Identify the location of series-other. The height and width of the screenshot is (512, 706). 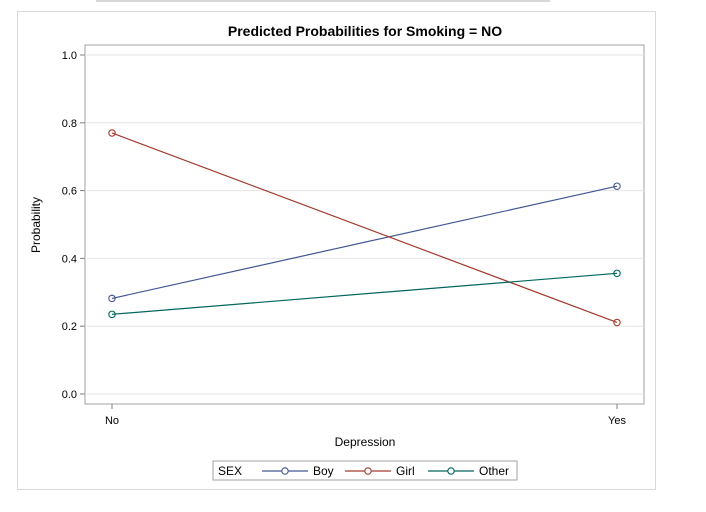
(364, 294).